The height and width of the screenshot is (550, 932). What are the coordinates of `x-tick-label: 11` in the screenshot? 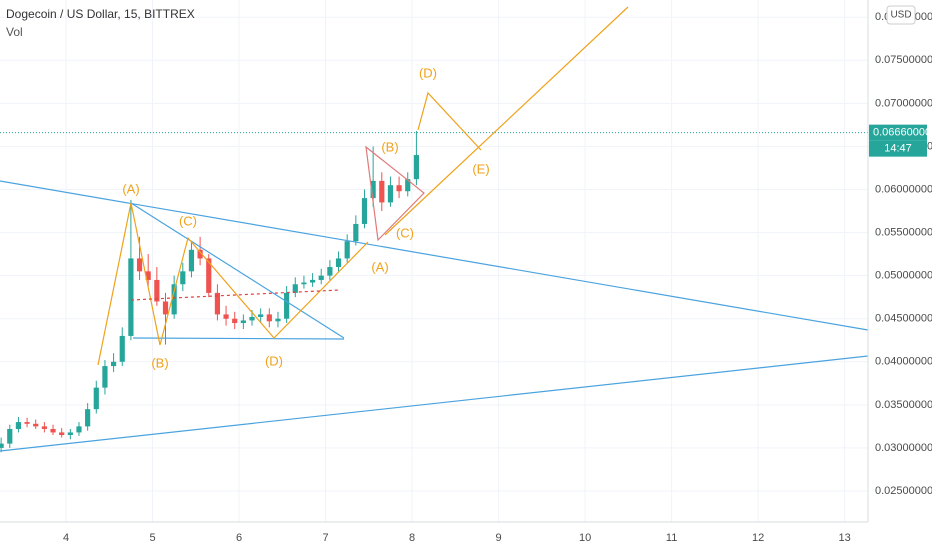 It's located at (671, 538).